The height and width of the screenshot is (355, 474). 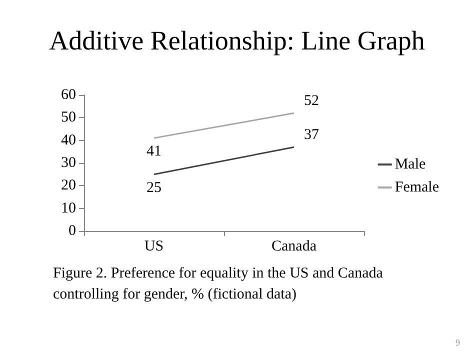 I want to click on y-tick-label: 60, so click(x=68, y=95).